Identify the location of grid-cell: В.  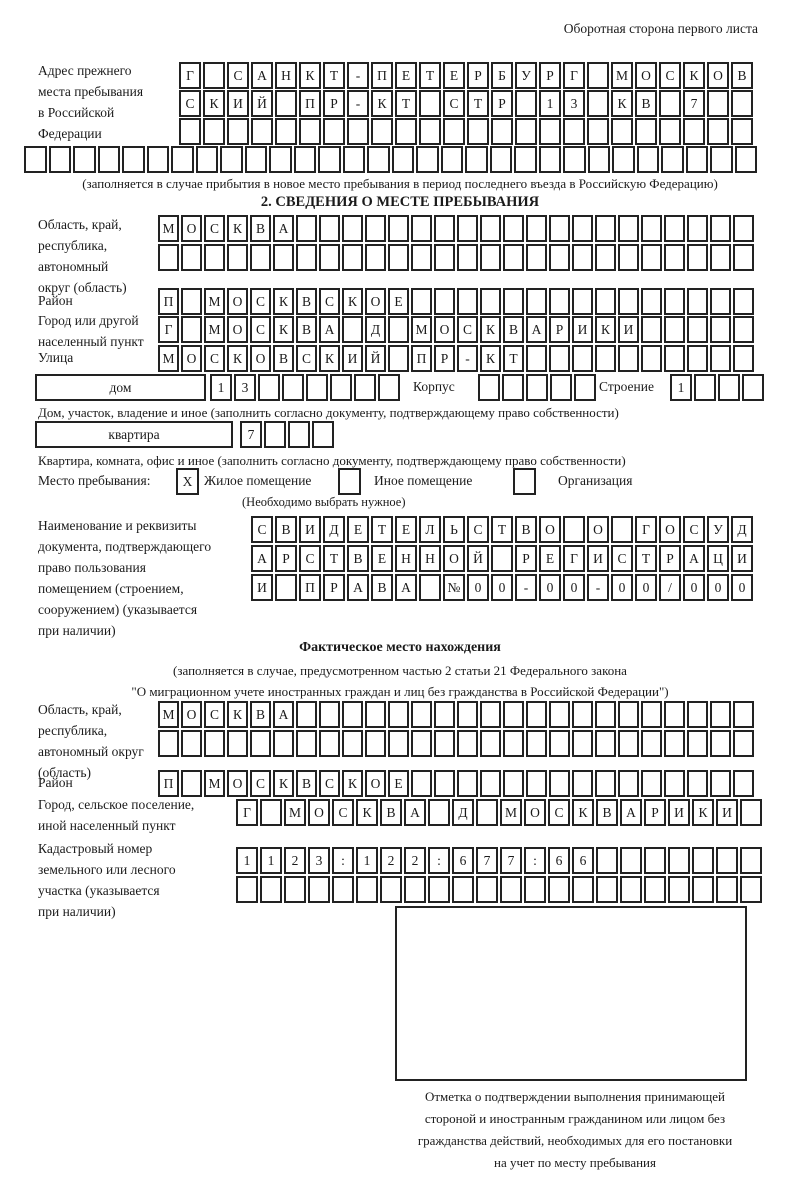
(260, 714).